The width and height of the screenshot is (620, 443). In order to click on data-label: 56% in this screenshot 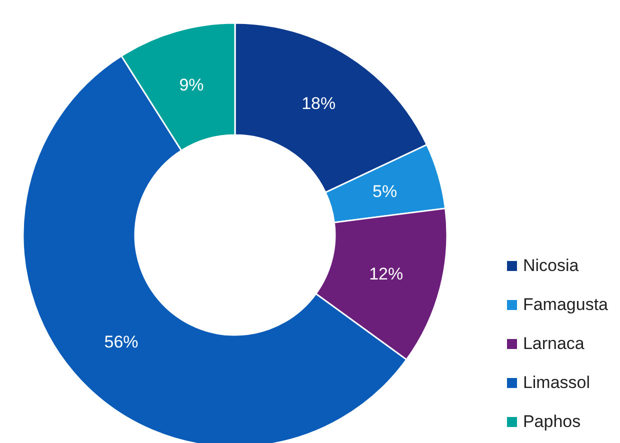, I will do `click(121, 342)`.